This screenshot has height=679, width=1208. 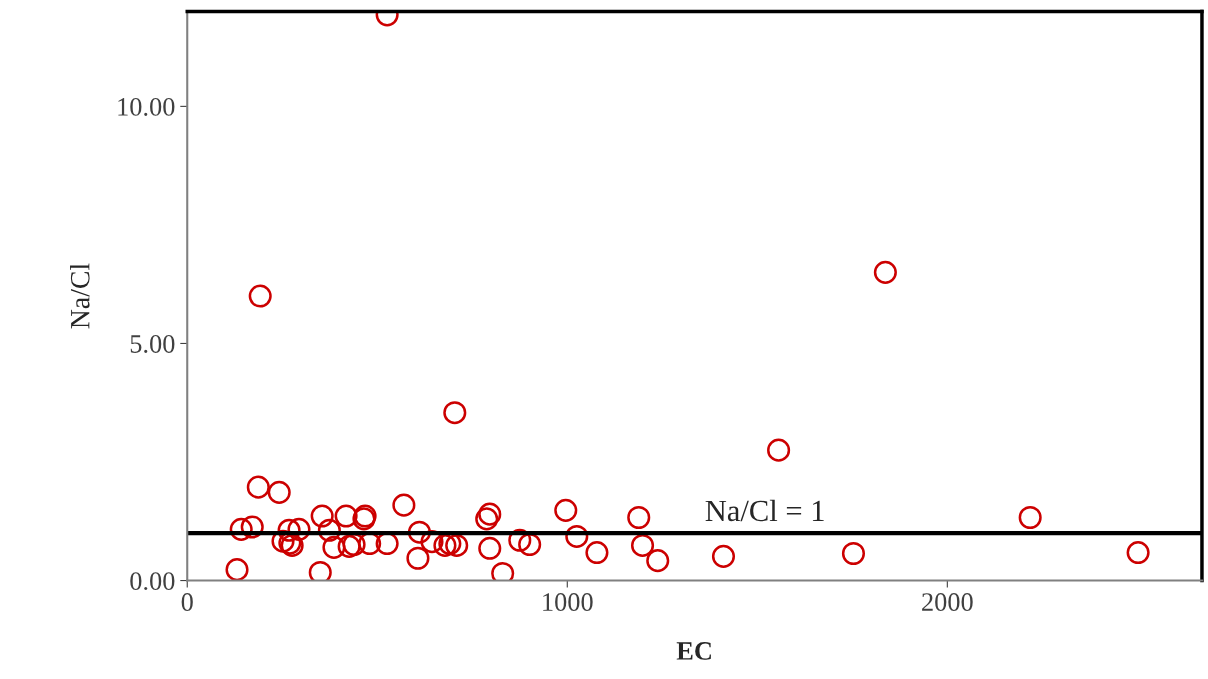 What do you see at coordinates (80, 296) in the screenshot?
I see `y-axis-title: Na/Cl` at bounding box center [80, 296].